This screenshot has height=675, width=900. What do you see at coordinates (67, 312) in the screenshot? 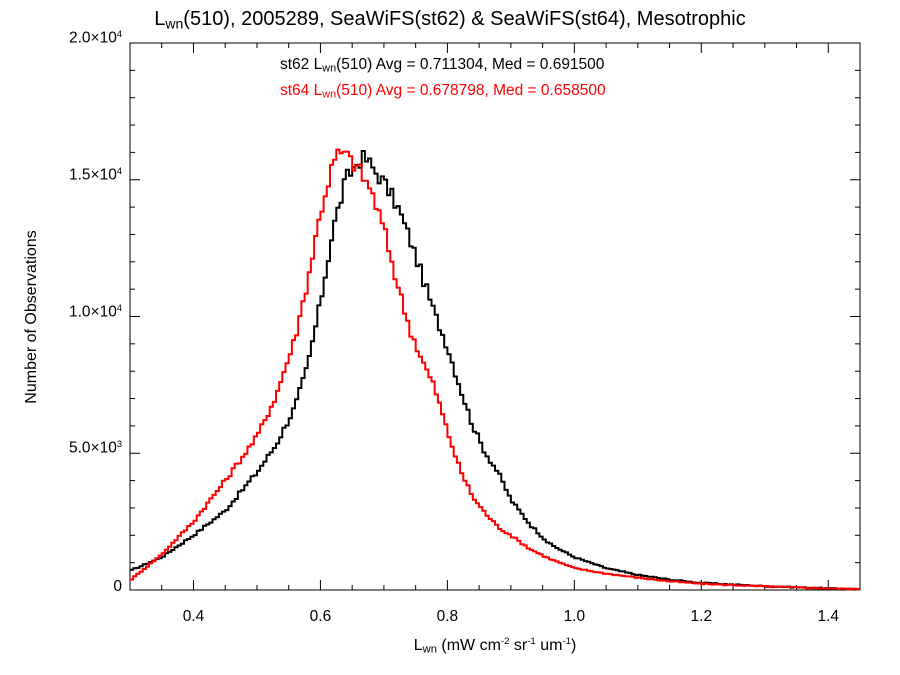
I see `y-tick-label: 1.0×104` at bounding box center [67, 312].